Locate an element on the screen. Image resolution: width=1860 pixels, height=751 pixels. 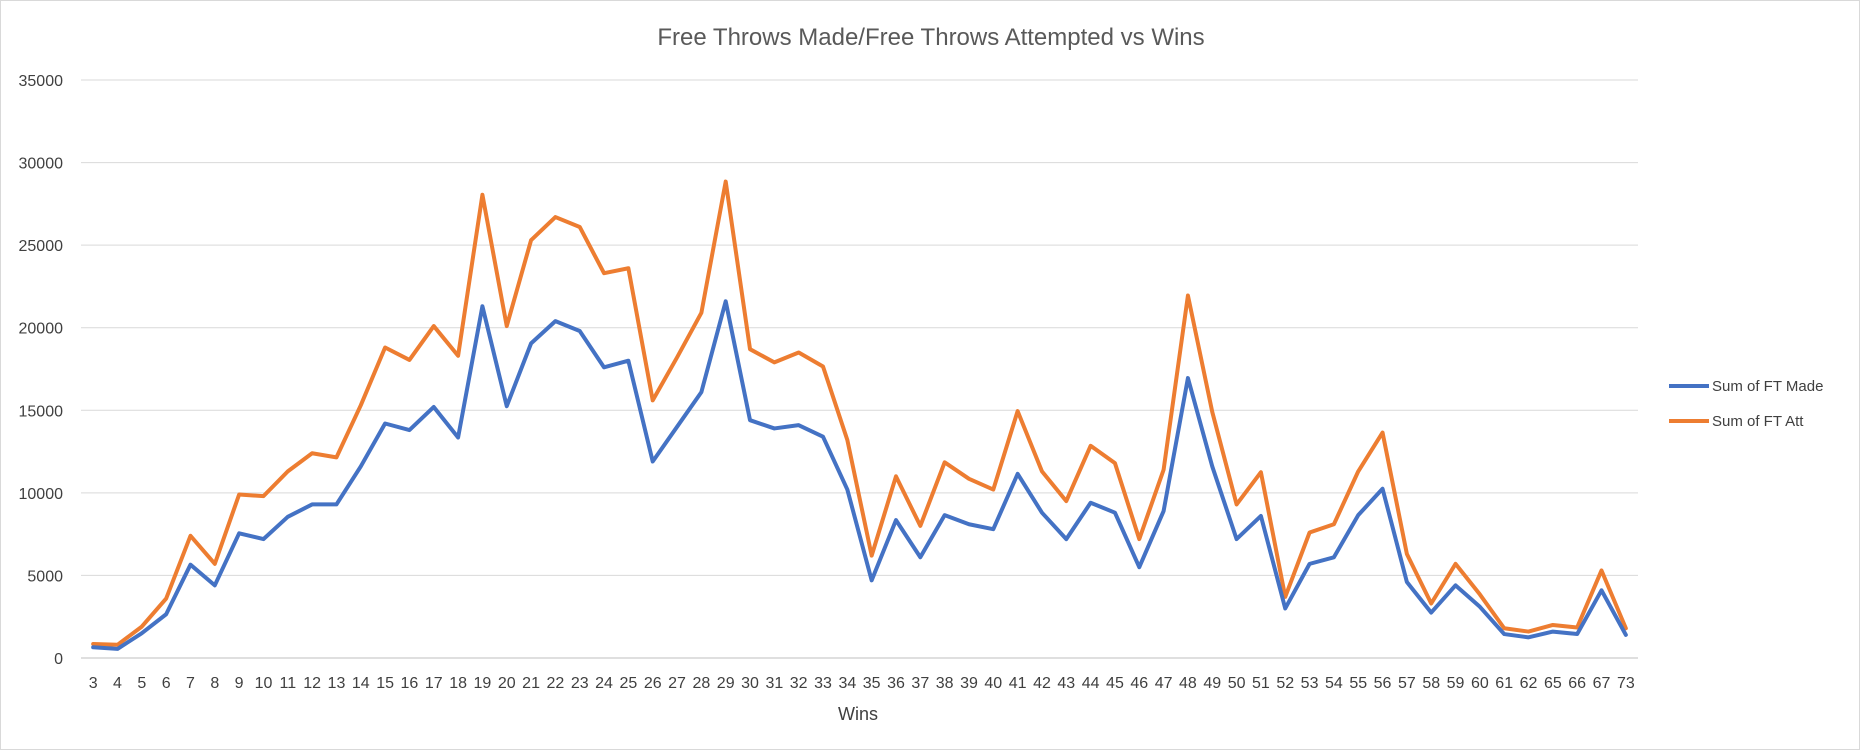
y-tick-label: 20000 is located at coordinates (41, 329).